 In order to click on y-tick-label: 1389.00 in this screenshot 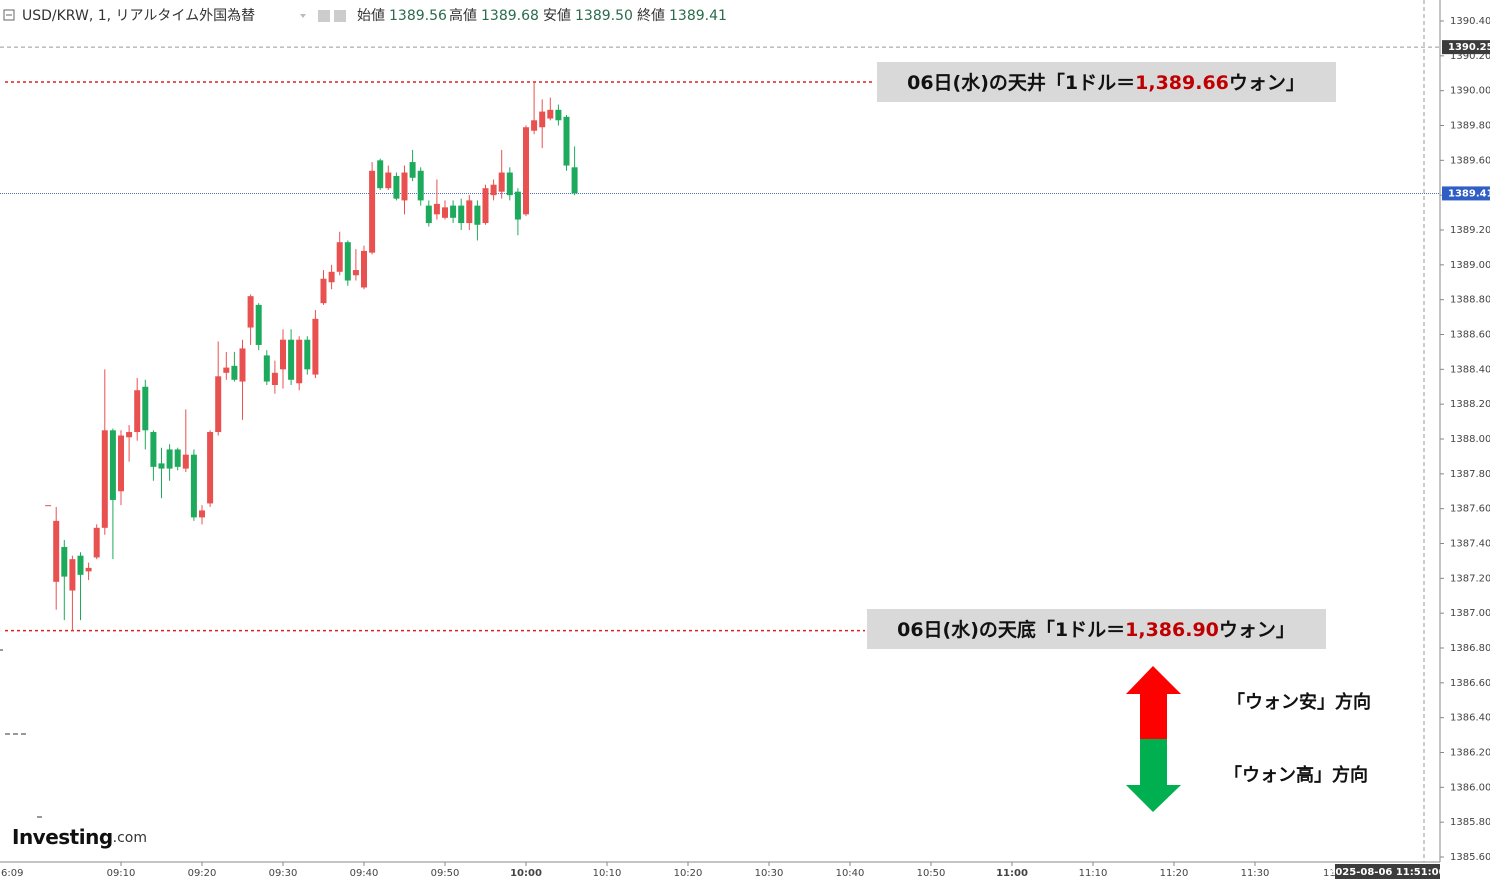, I will do `click(1470, 265)`.